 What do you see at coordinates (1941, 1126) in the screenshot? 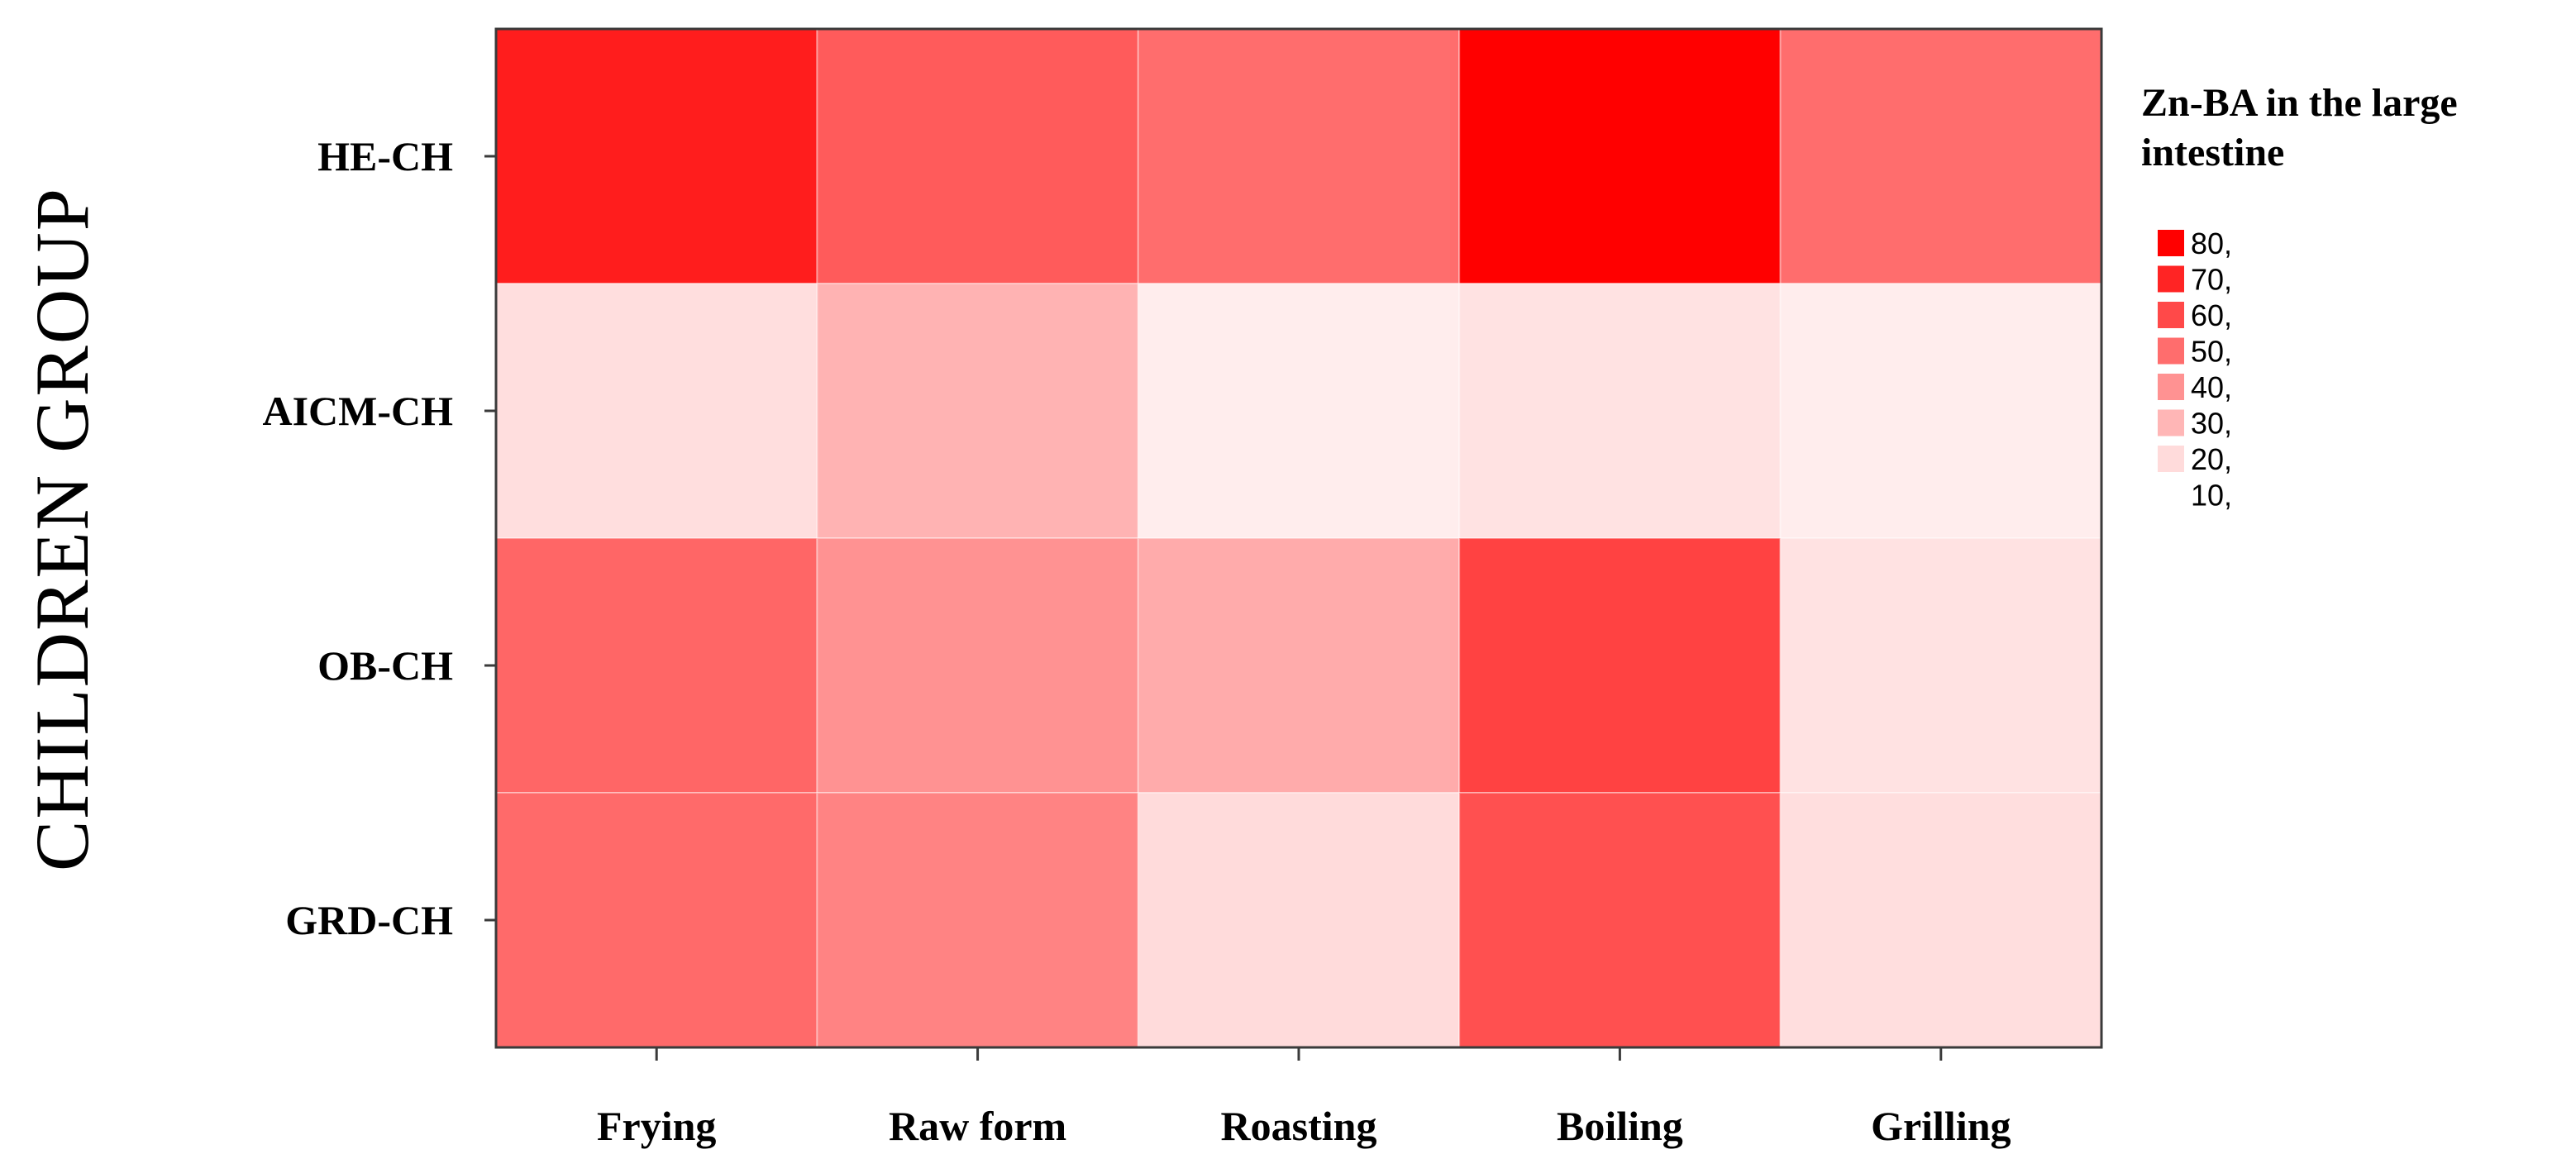
I see `x-tick-label: Grilling` at bounding box center [1941, 1126].